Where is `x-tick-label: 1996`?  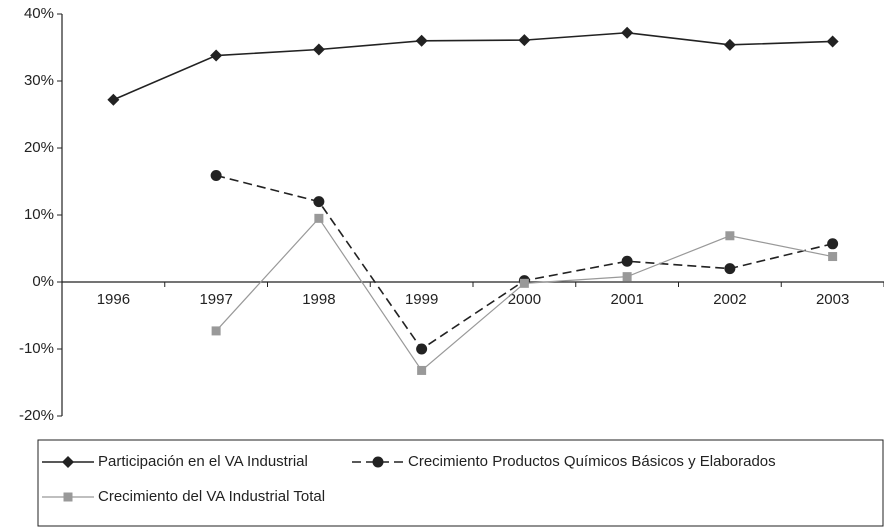 x-tick-label: 1996 is located at coordinates (113, 299).